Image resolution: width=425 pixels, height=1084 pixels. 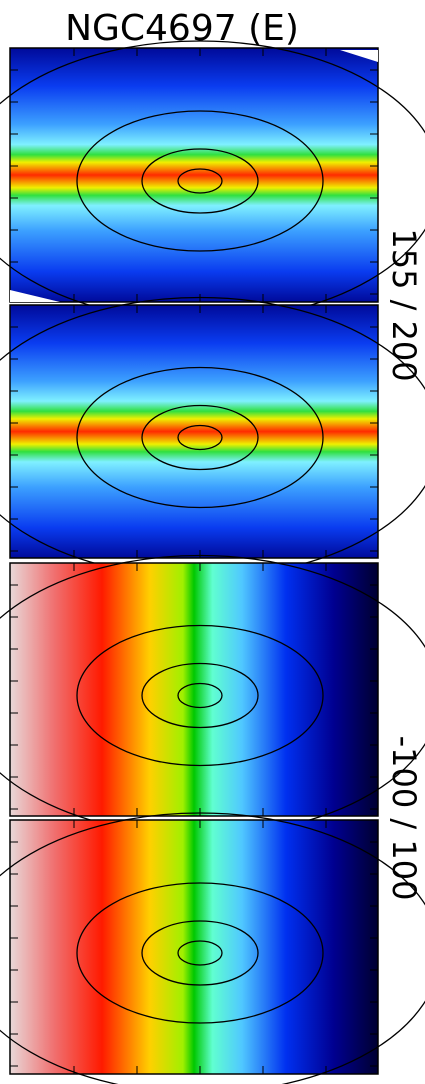 What do you see at coordinates (404, 818) in the screenshot?
I see `color-range-label: -100 / 100` at bounding box center [404, 818].